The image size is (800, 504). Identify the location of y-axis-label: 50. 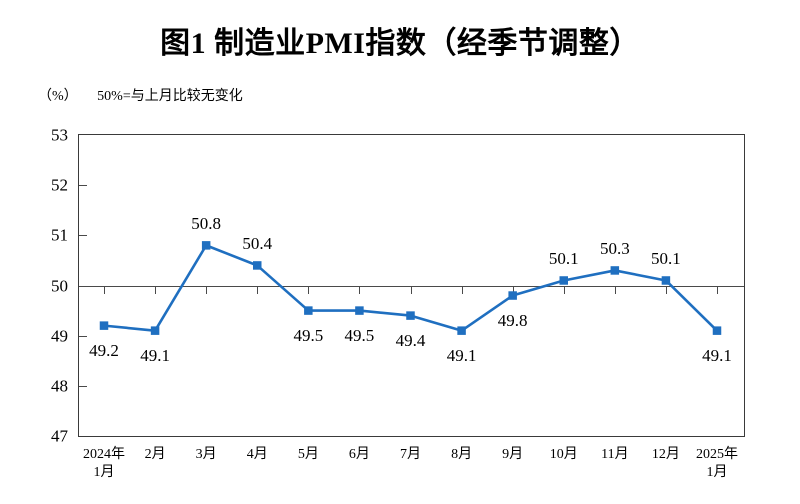
(59, 285).